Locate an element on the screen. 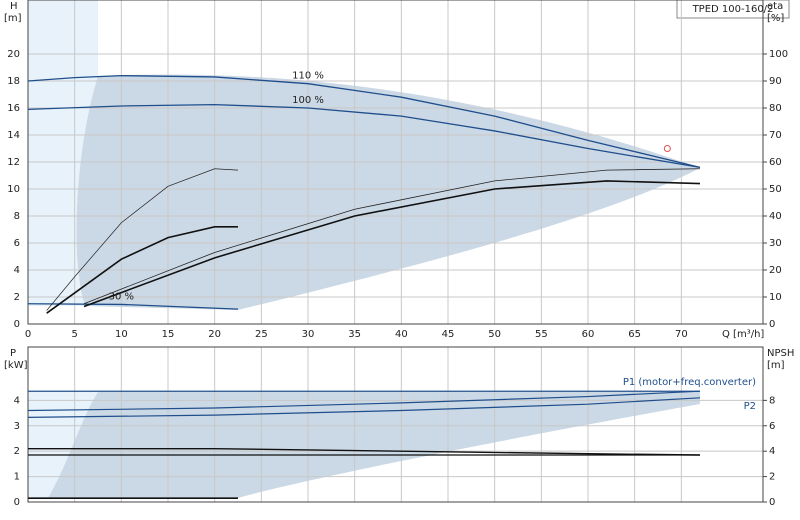  x-tick-label: 5 is located at coordinates (74, 334).